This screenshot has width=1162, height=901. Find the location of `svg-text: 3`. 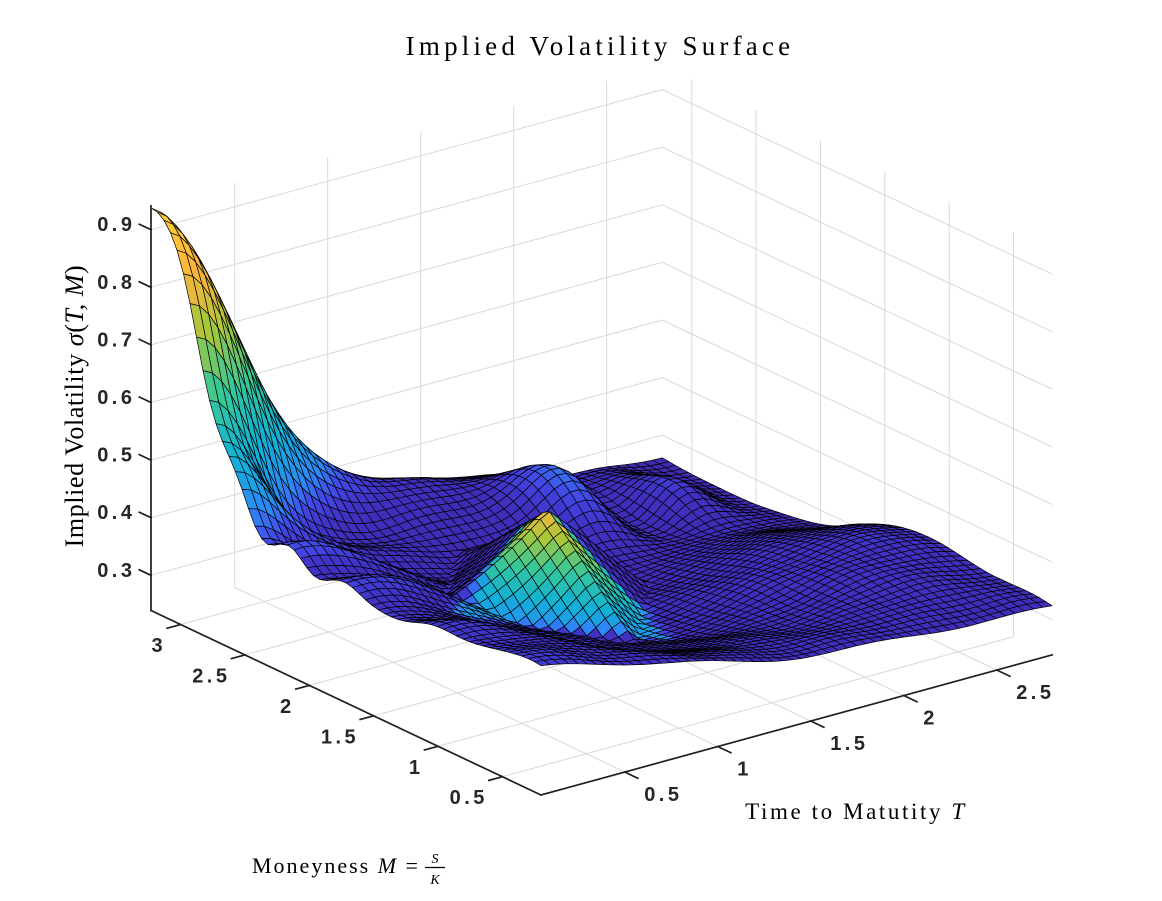

svg-text: 3 is located at coordinates (158, 646).